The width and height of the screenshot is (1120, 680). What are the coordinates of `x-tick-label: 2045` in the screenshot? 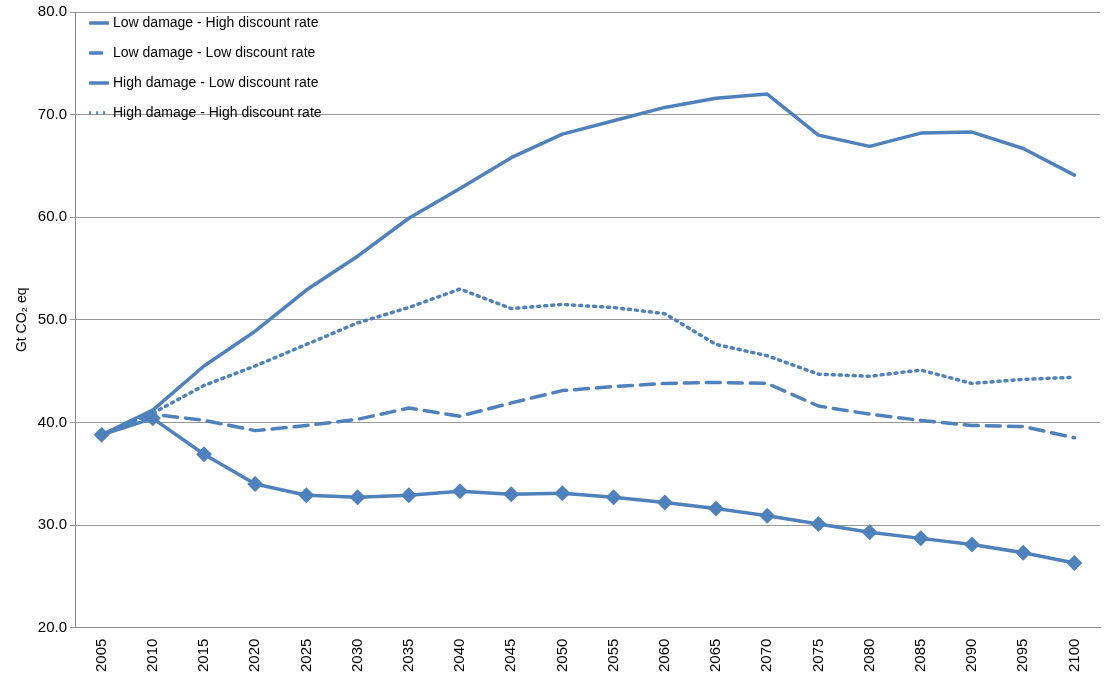 It's located at (510, 655).